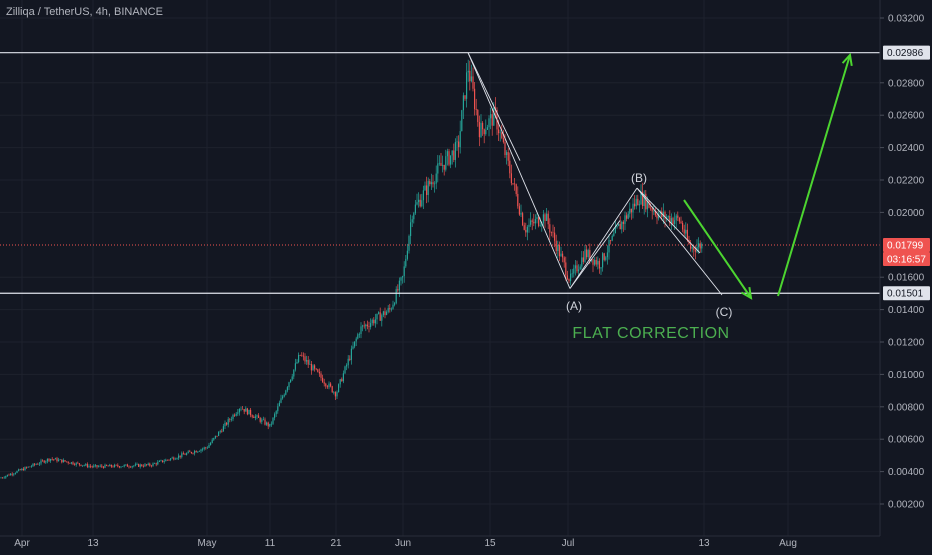 Image resolution: width=932 pixels, height=555 pixels. I want to click on wave-line, so click(603, 238).